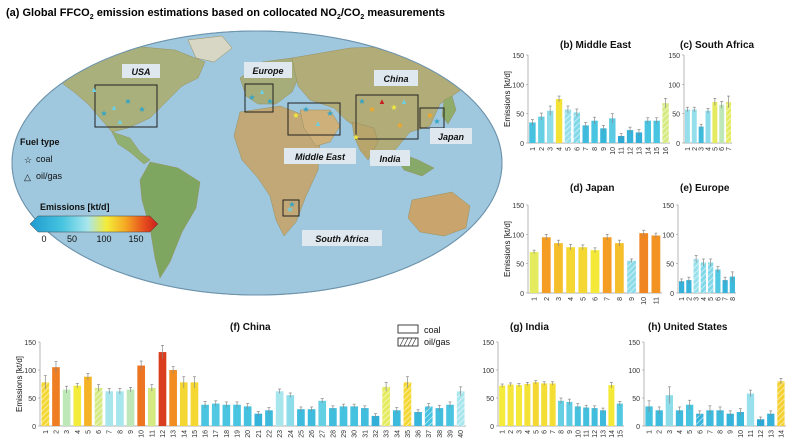 Image resolution: width=800 pixels, height=445 pixels. What do you see at coordinates (320, 157) in the screenshot?
I see `region-label-middle-east: Middle East` at bounding box center [320, 157].